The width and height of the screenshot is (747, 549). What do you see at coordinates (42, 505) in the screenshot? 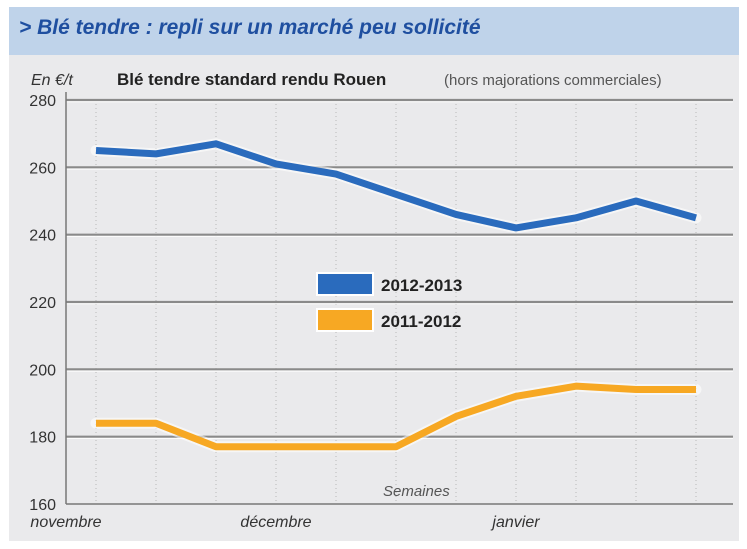
I see `y-tick-label: 160` at bounding box center [42, 505].